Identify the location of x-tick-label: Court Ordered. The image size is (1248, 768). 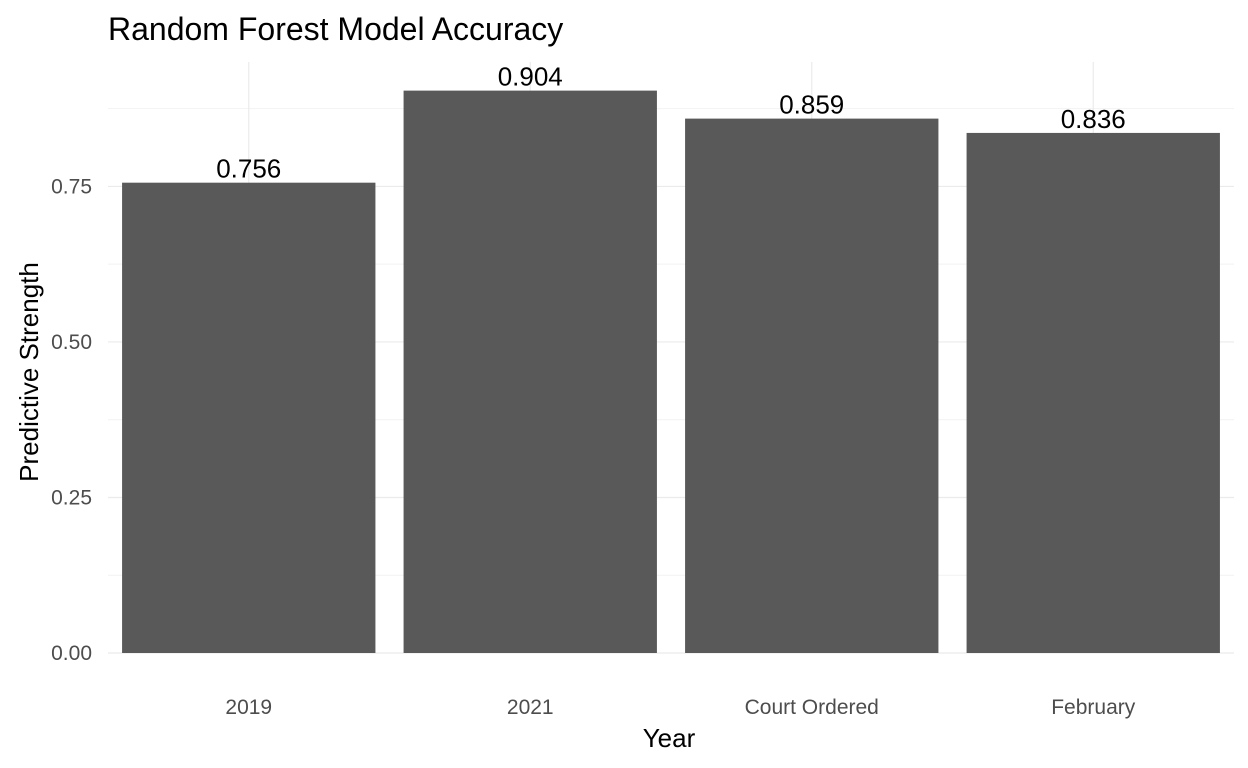
(812, 707).